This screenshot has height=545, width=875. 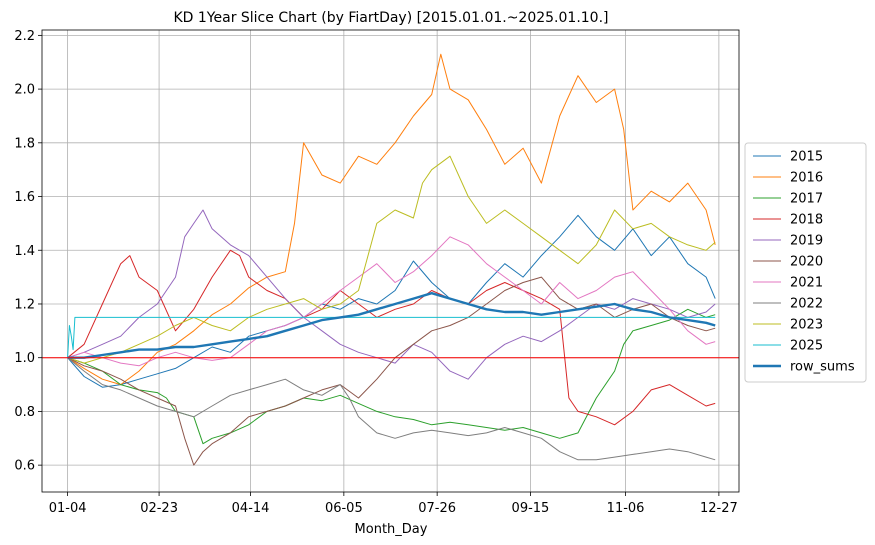 I want to click on legend-box, so click(x=805, y=262).